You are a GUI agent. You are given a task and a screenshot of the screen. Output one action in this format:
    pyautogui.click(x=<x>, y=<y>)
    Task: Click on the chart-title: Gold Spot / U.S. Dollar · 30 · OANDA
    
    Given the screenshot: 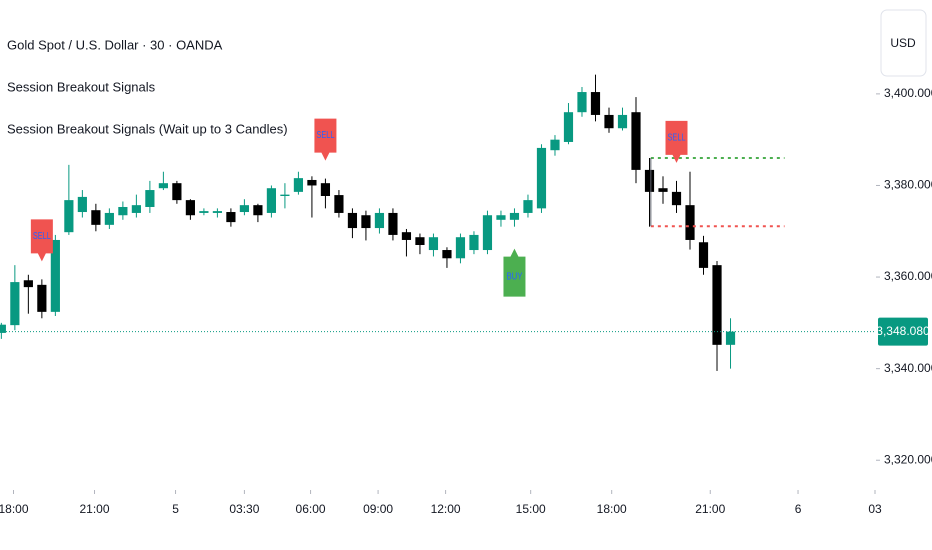 What is the action you would take?
    pyautogui.click(x=115, y=44)
    